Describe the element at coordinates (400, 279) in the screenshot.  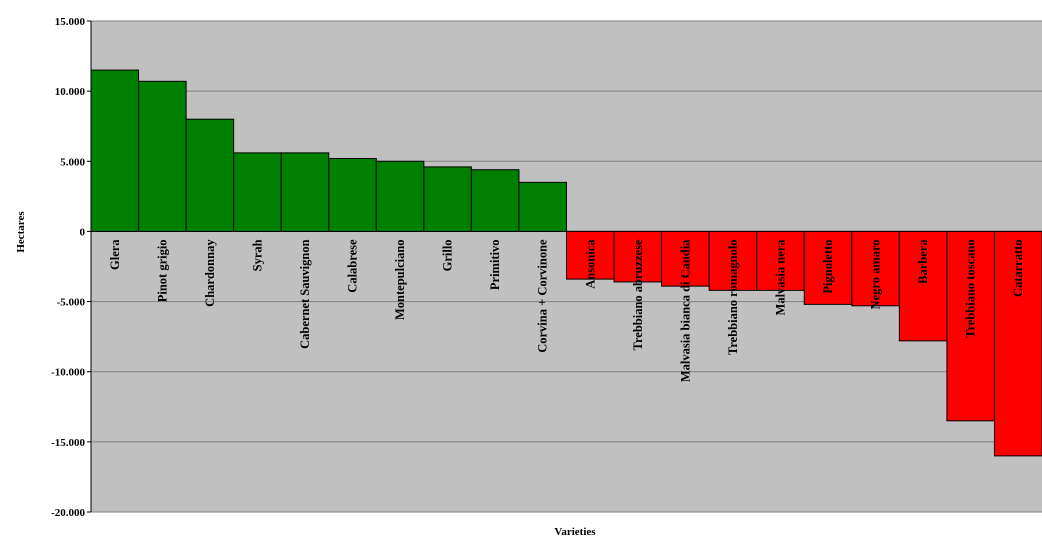
I see `category-label: Montepulciano` at that location.